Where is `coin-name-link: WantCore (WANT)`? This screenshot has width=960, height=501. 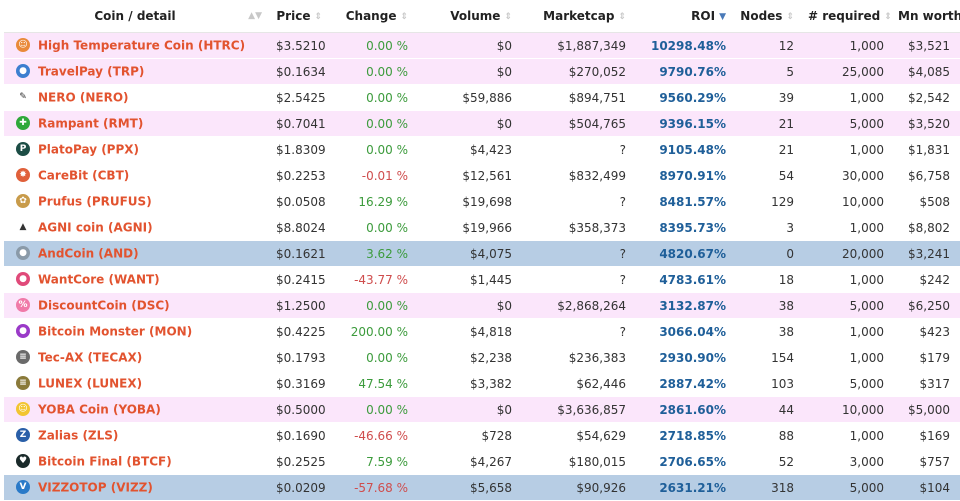
coin-name-link: WantCore (WANT) is located at coordinates (99, 279).